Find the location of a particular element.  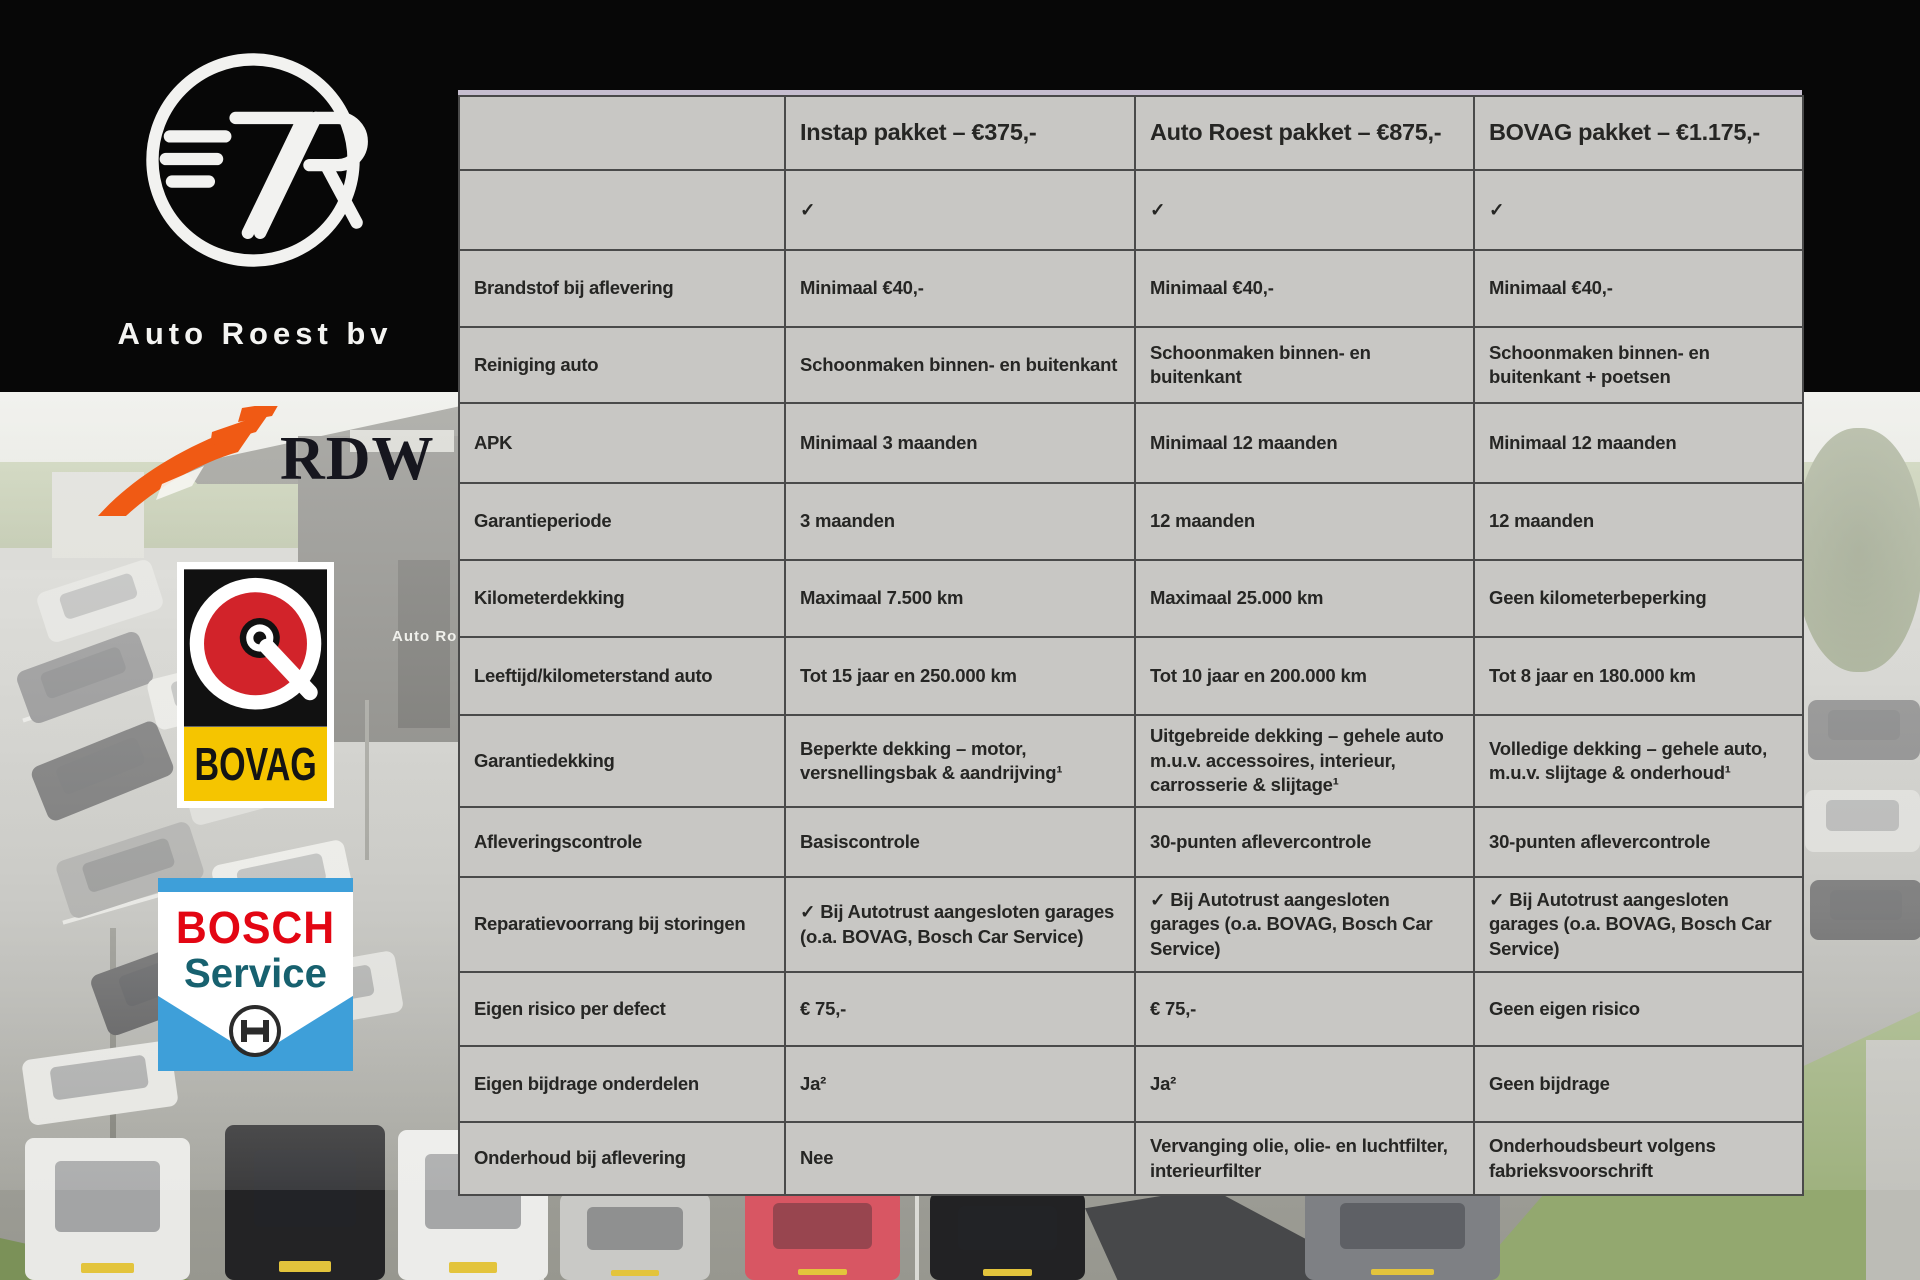

bovag-emblem-icon is located at coordinates (255, 648).